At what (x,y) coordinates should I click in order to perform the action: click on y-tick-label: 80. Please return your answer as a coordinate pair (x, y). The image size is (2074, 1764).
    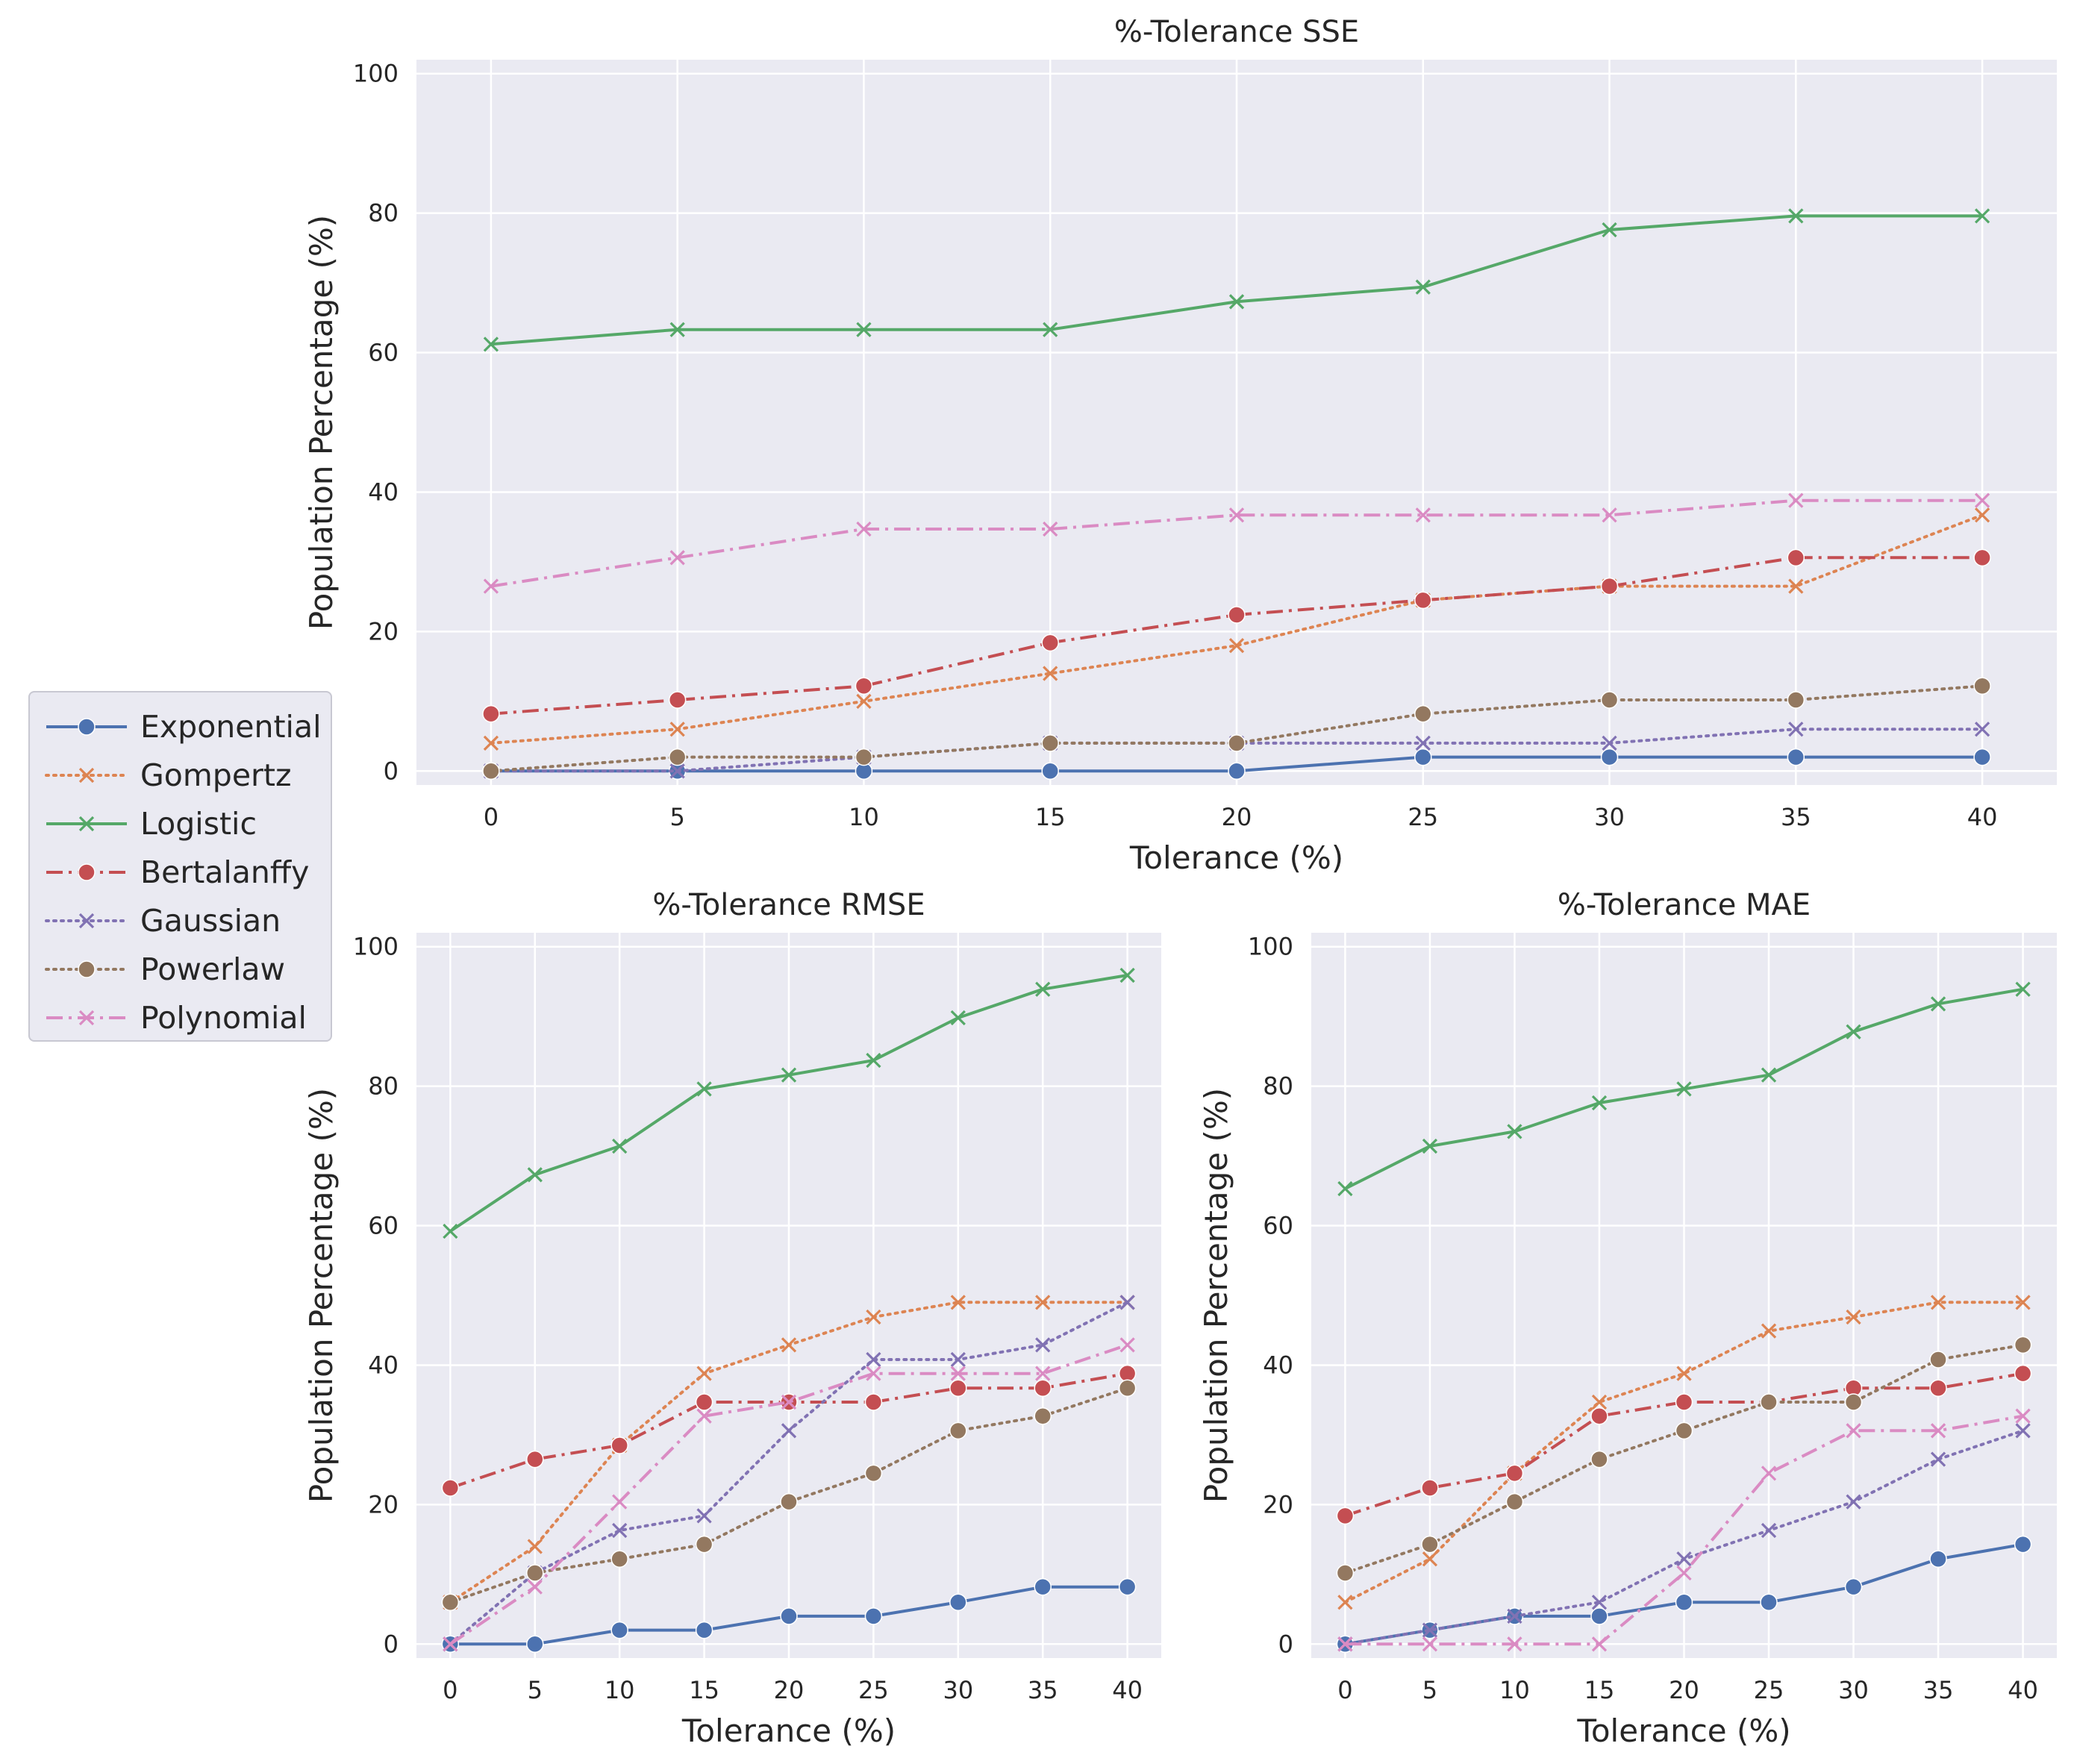
    Looking at the image, I should click on (383, 213).